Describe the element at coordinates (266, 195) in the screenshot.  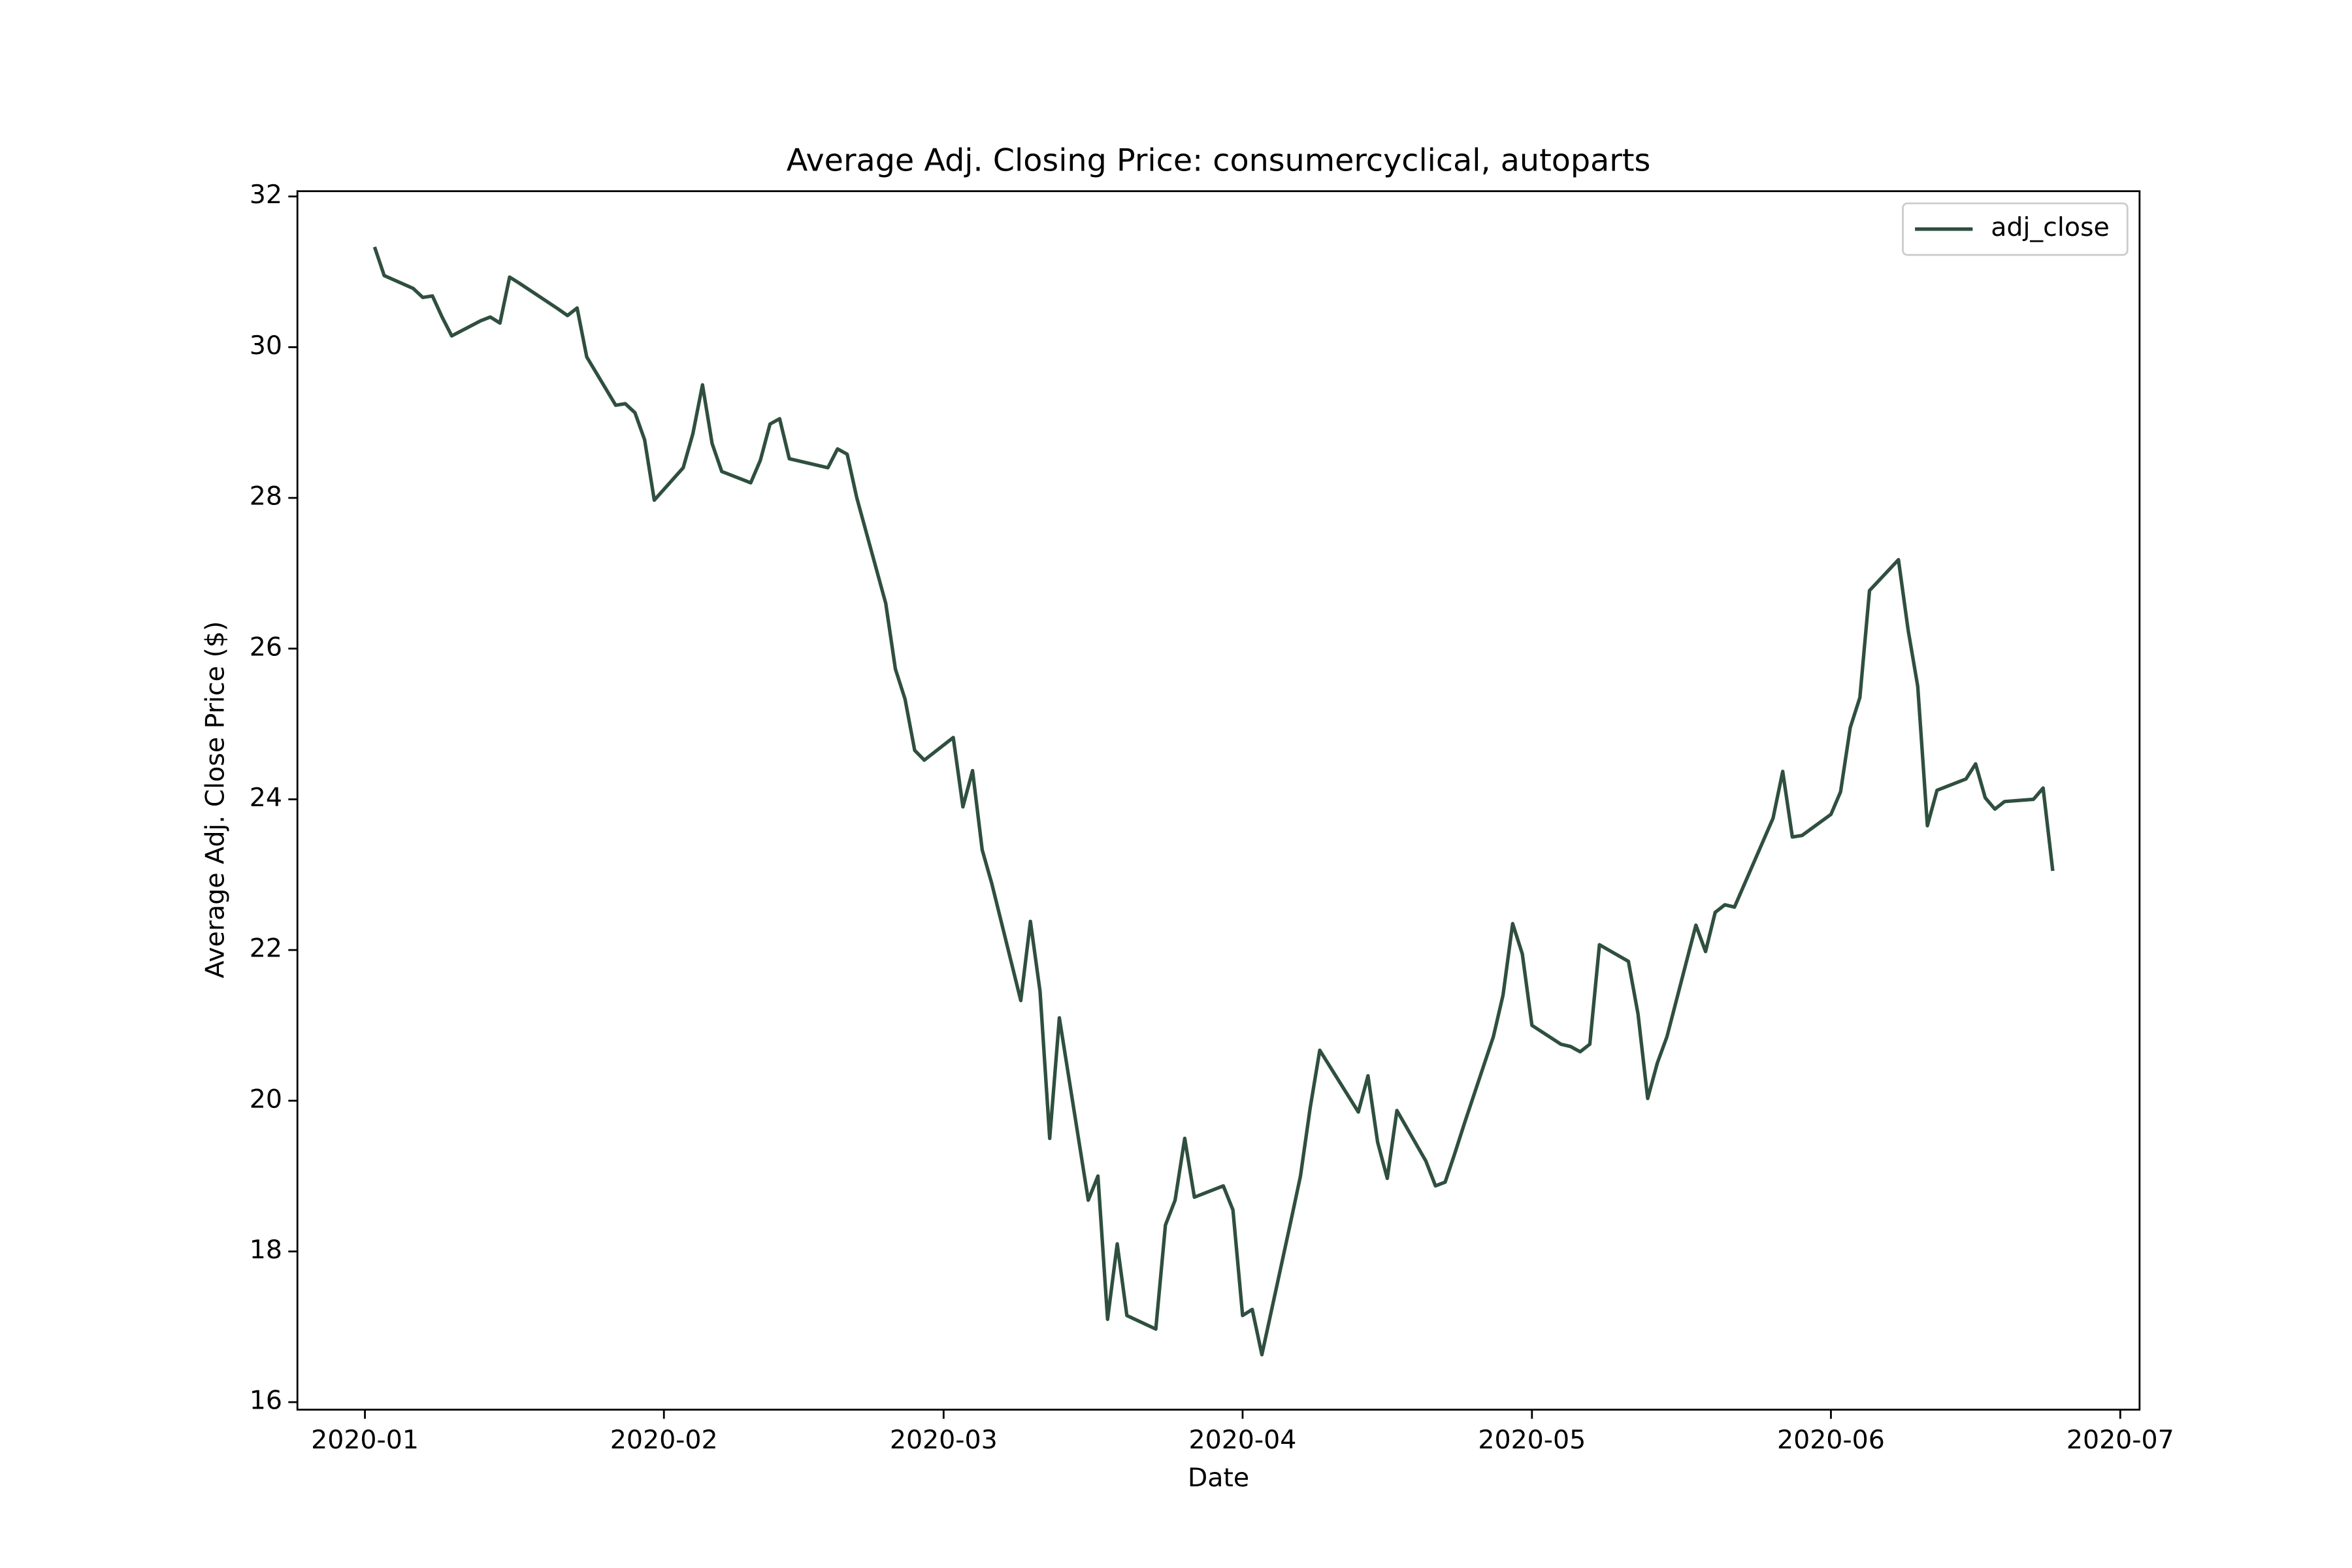
I see `y-tick-label: 32` at that location.